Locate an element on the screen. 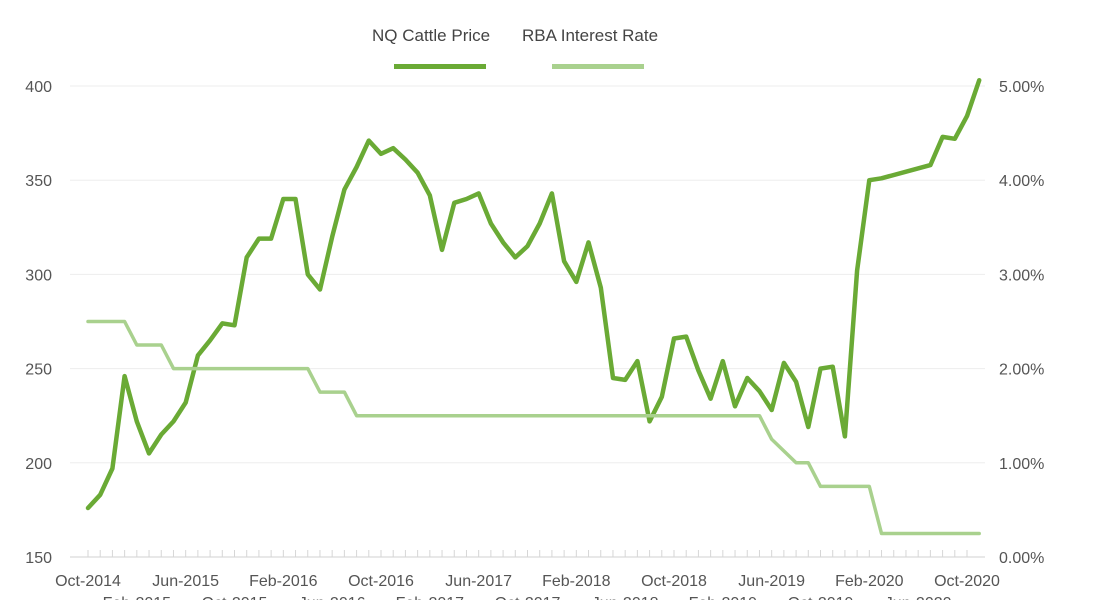 This screenshot has height=600, width=1106. y-left-tick-label: 400 is located at coordinates (38, 87).